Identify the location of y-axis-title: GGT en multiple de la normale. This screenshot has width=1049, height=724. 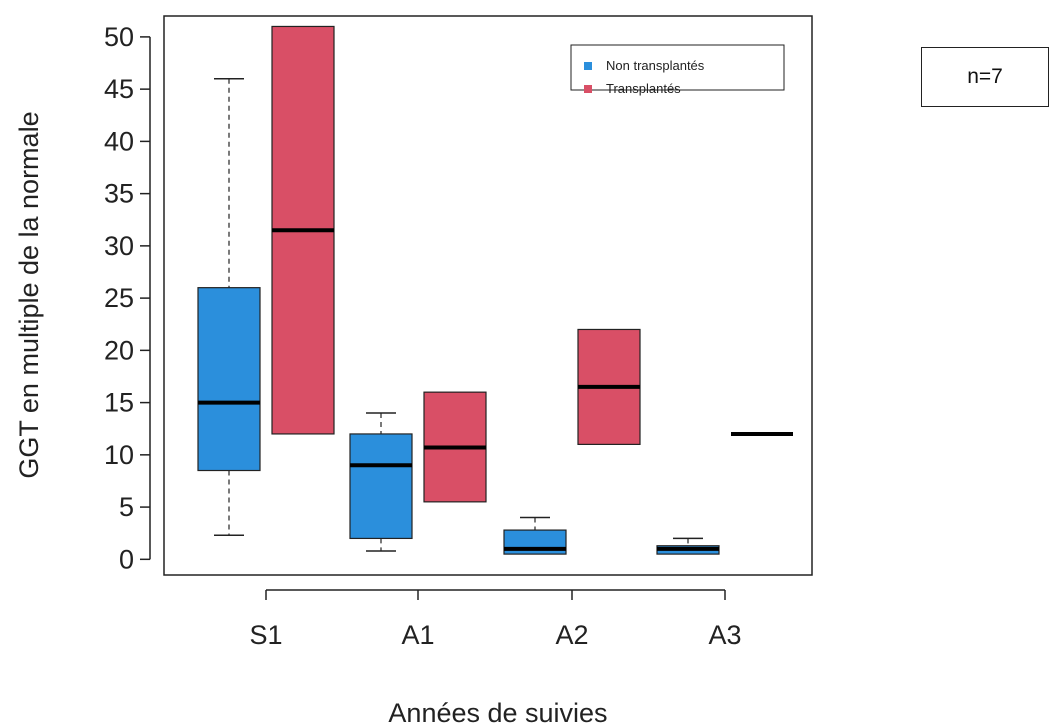
(29, 294).